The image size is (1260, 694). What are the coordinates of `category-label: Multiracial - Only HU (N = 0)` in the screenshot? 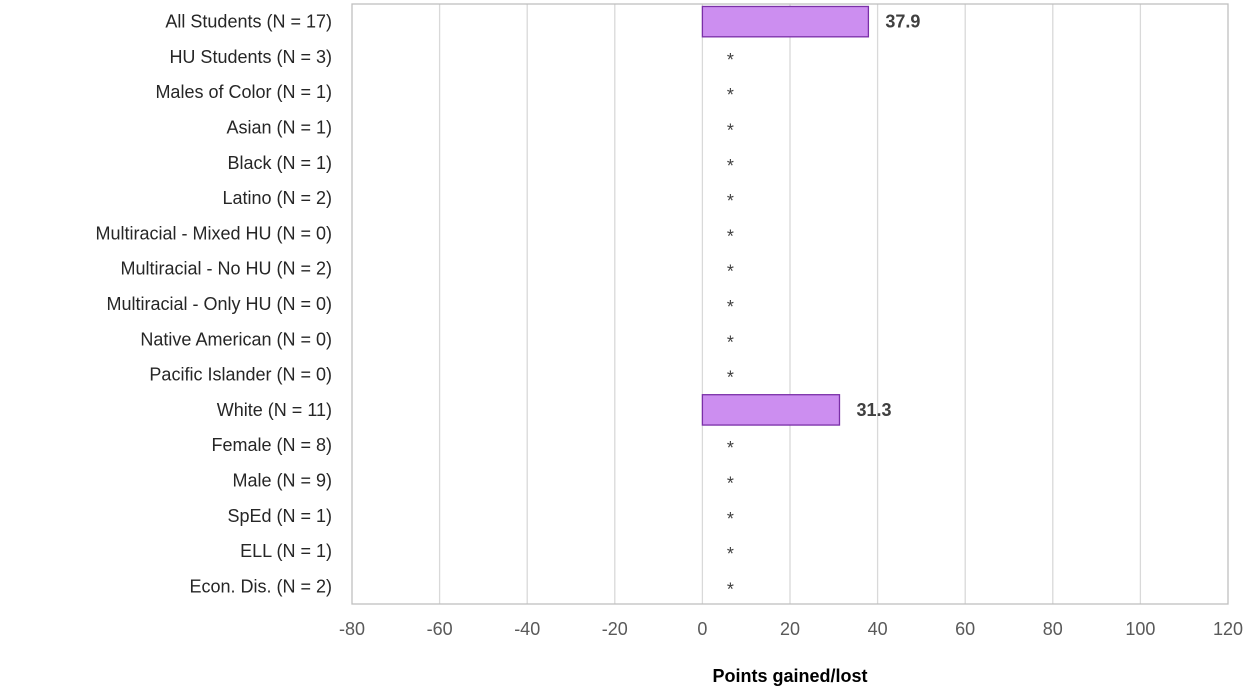 It's located at (219, 304).